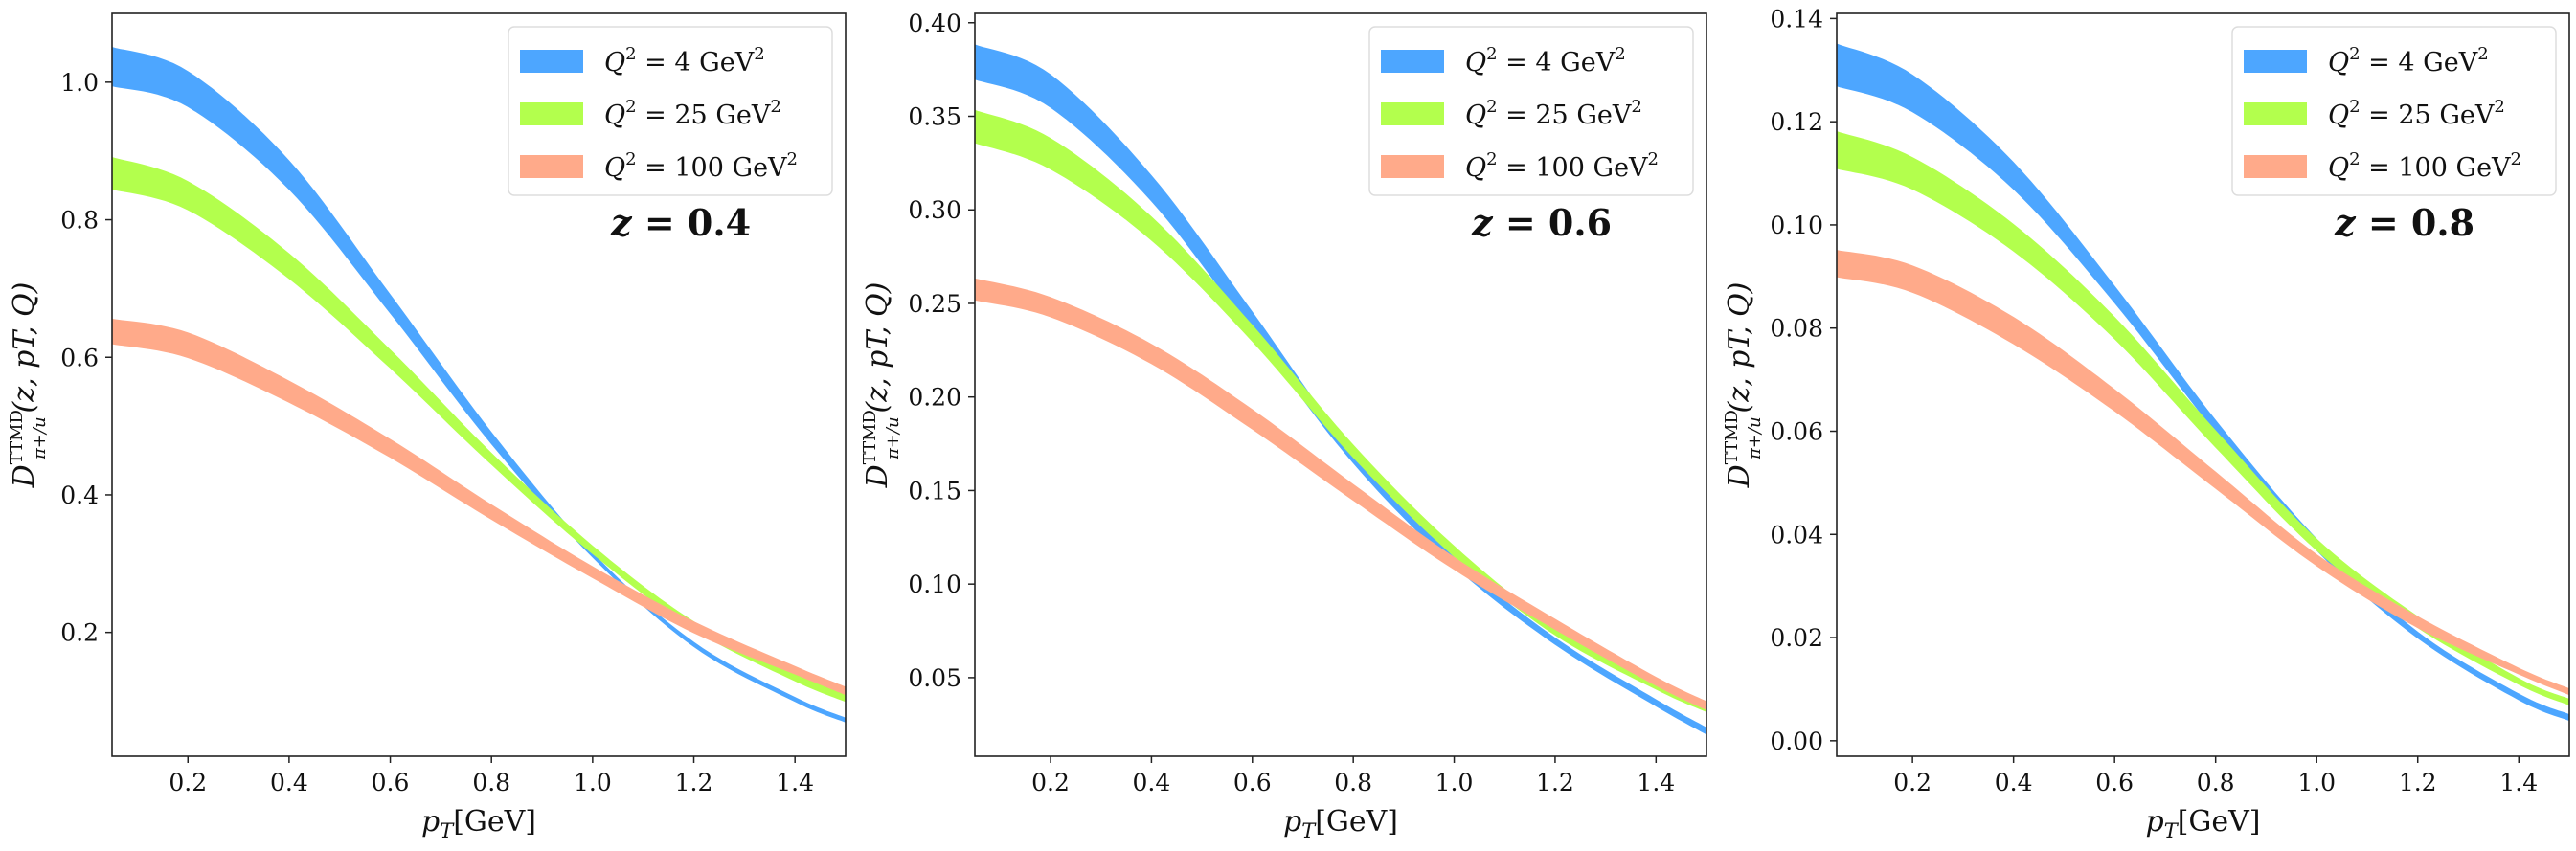 The width and height of the screenshot is (2576, 851). I want to click on y-tick-label: 1.0, so click(79, 83).